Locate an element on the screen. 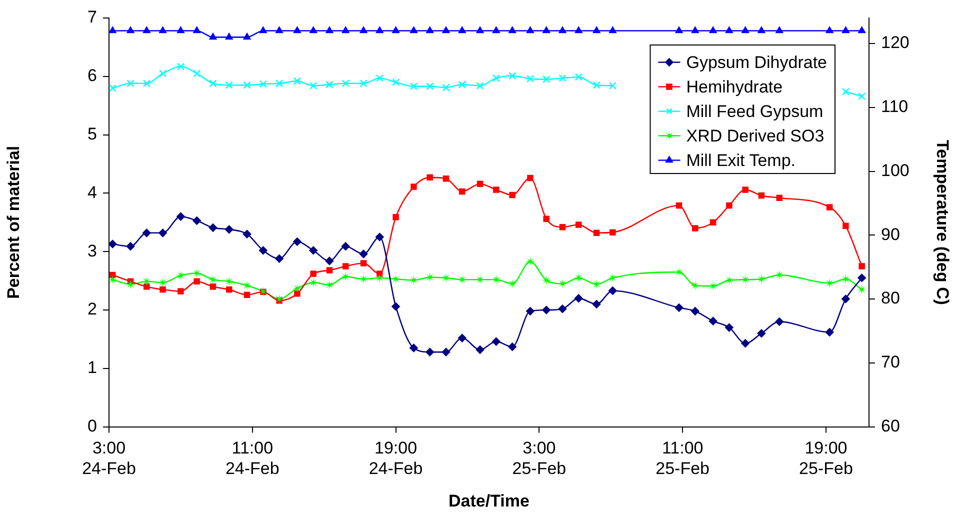  y2-tick-label: 90 is located at coordinates (890, 234).